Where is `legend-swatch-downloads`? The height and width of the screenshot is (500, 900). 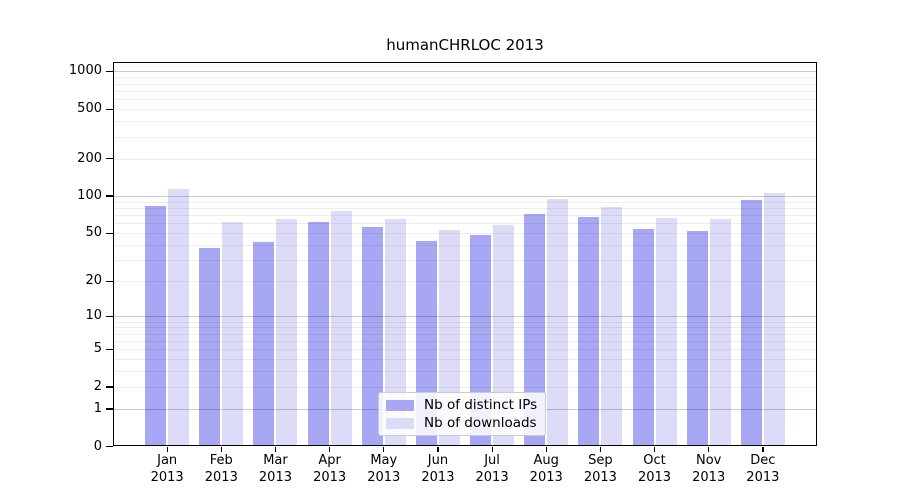
legend-swatch-downloads is located at coordinates (400, 423).